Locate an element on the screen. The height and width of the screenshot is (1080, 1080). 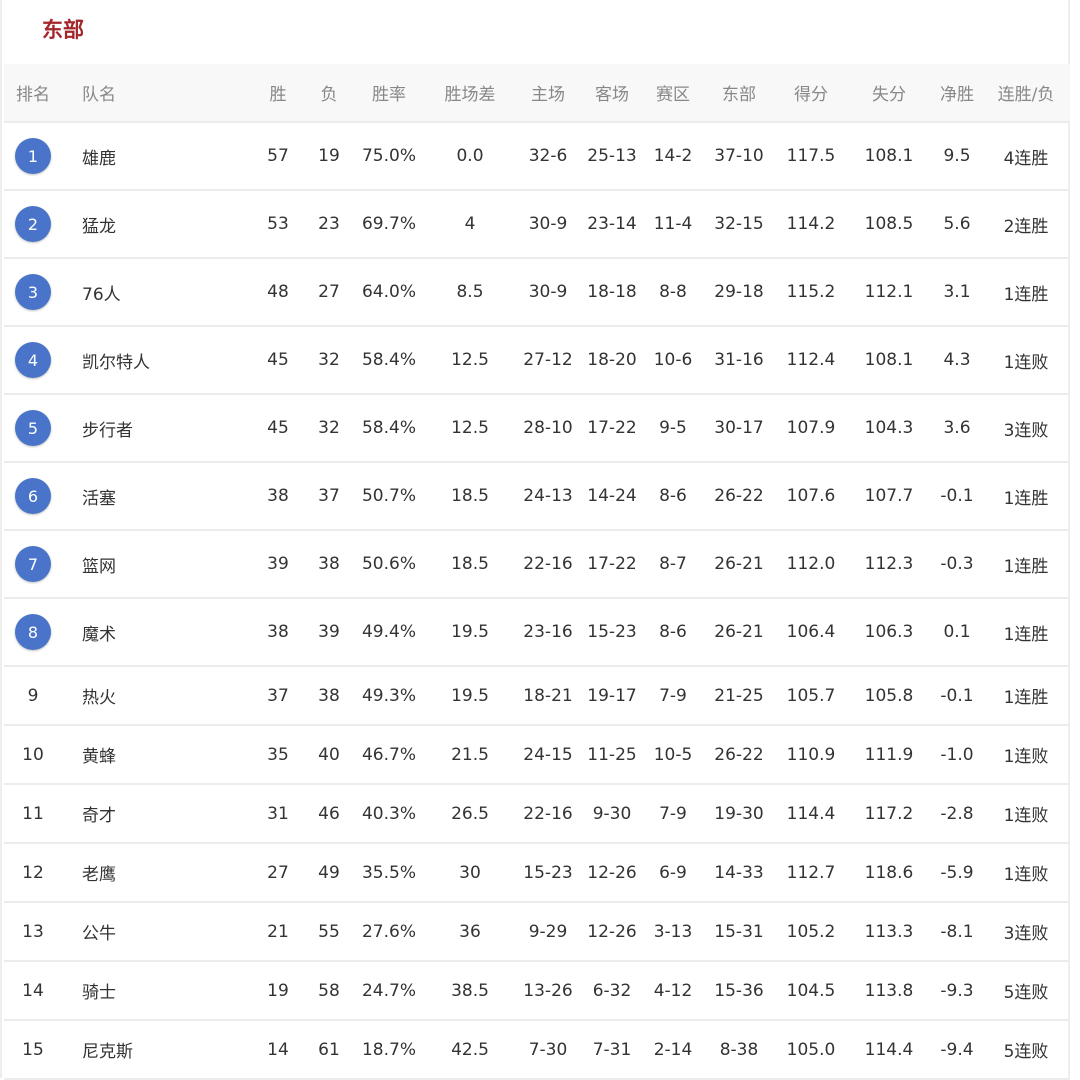
header-games-behind: 胜场差 is located at coordinates (470, 95).